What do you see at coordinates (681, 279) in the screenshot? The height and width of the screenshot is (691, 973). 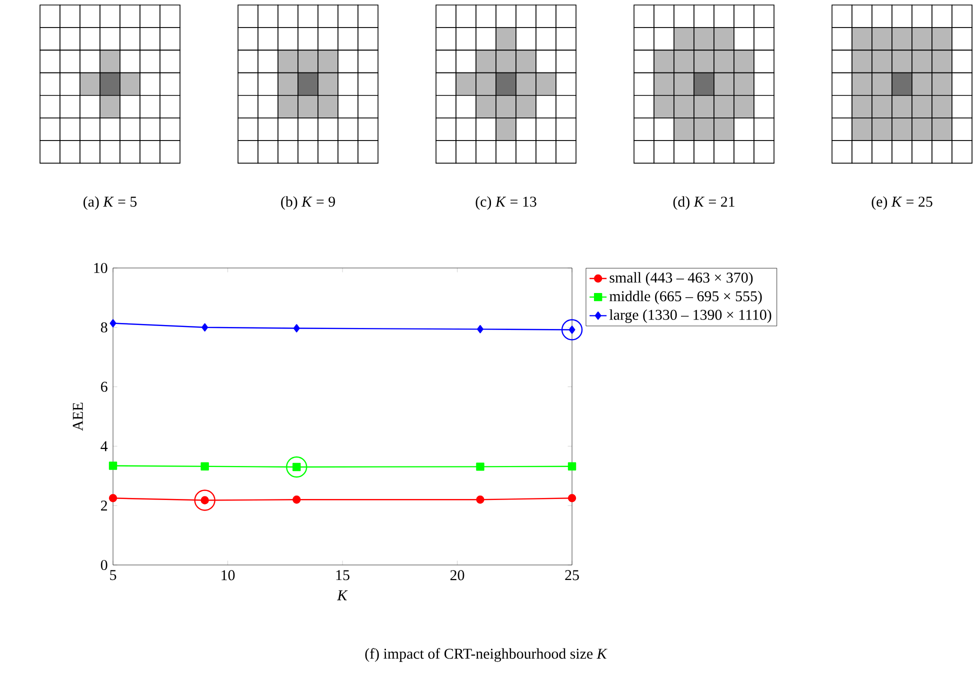 I see `legend-label: small (443 – 463 × 370)` at bounding box center [681, 279].